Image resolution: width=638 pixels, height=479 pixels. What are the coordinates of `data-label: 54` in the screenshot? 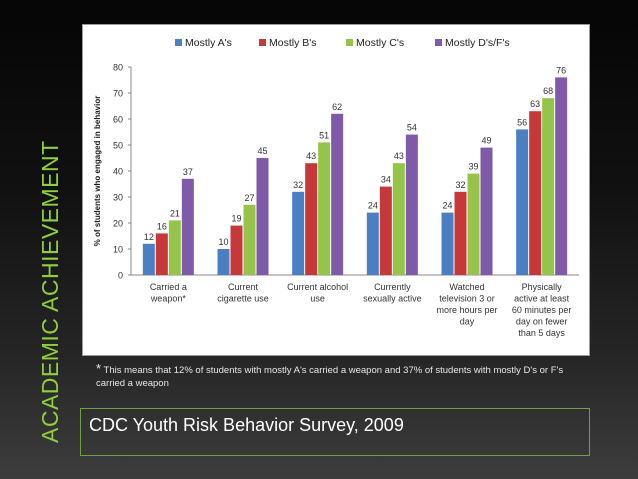 It's located at (412, 128).